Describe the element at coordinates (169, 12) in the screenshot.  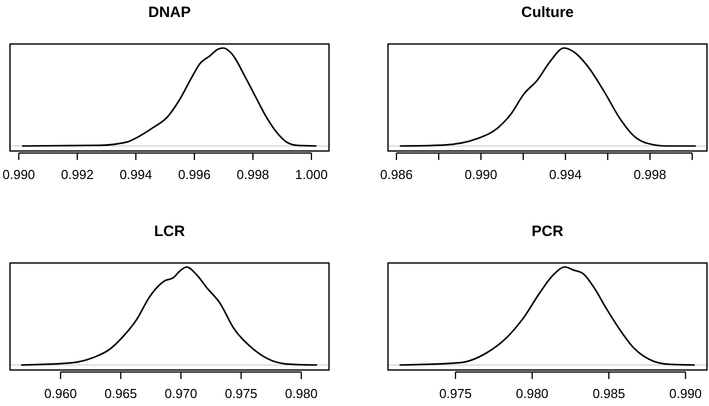
I see `chart-title: DNAP` at that location.